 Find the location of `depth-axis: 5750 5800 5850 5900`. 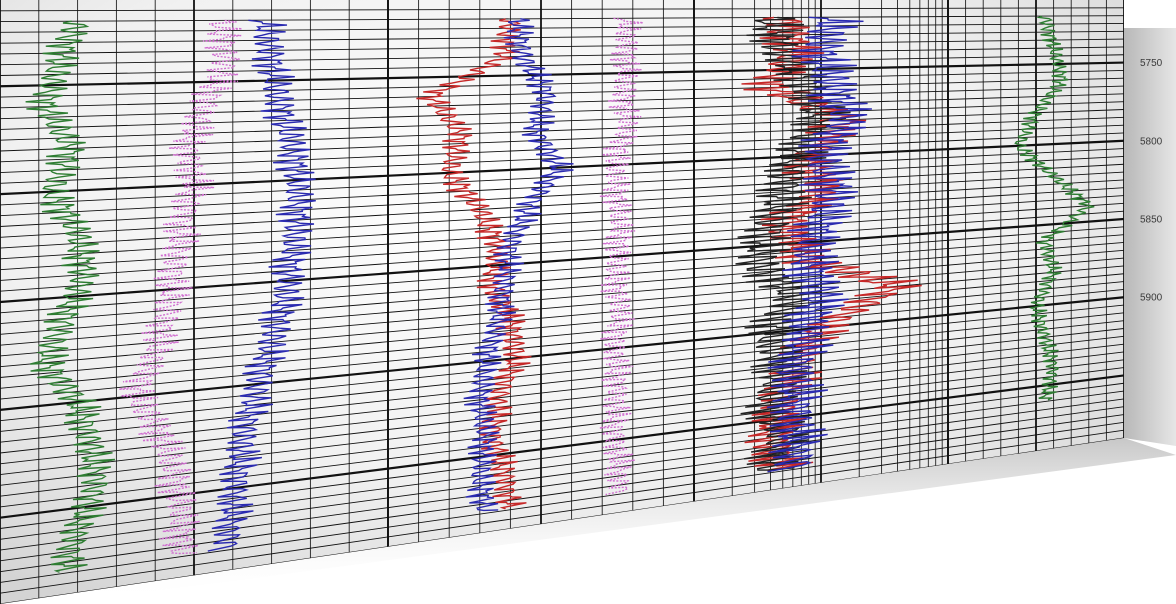

depth-axis: 5750 5800 5850 5900 is located at coordinates (1151, 181).